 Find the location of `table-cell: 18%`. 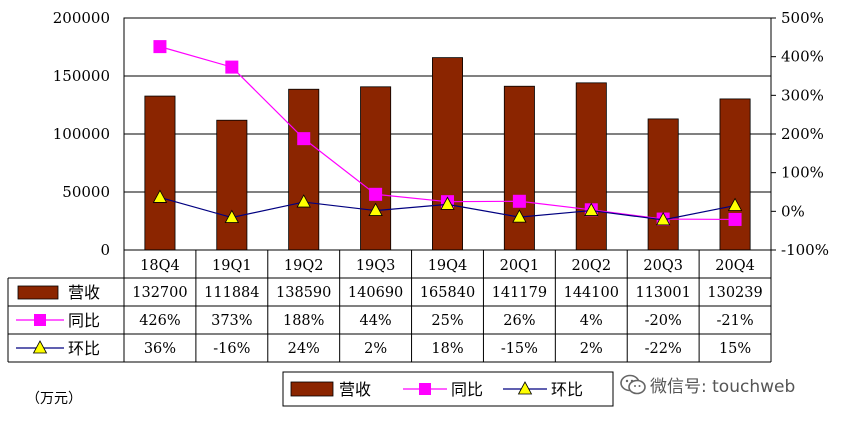

table-cell: 18% is located at coordinates (447, 349).